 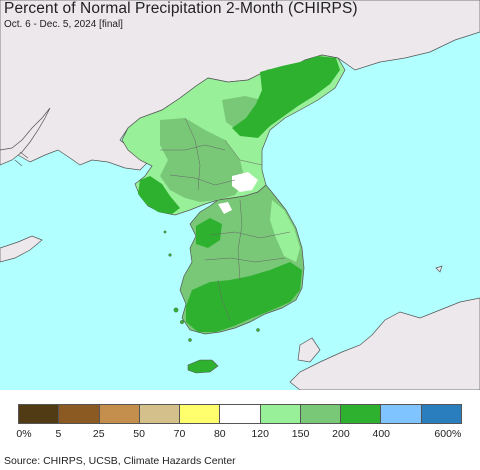 I want to click on legend-label: 120, so click(x=260, y=434).